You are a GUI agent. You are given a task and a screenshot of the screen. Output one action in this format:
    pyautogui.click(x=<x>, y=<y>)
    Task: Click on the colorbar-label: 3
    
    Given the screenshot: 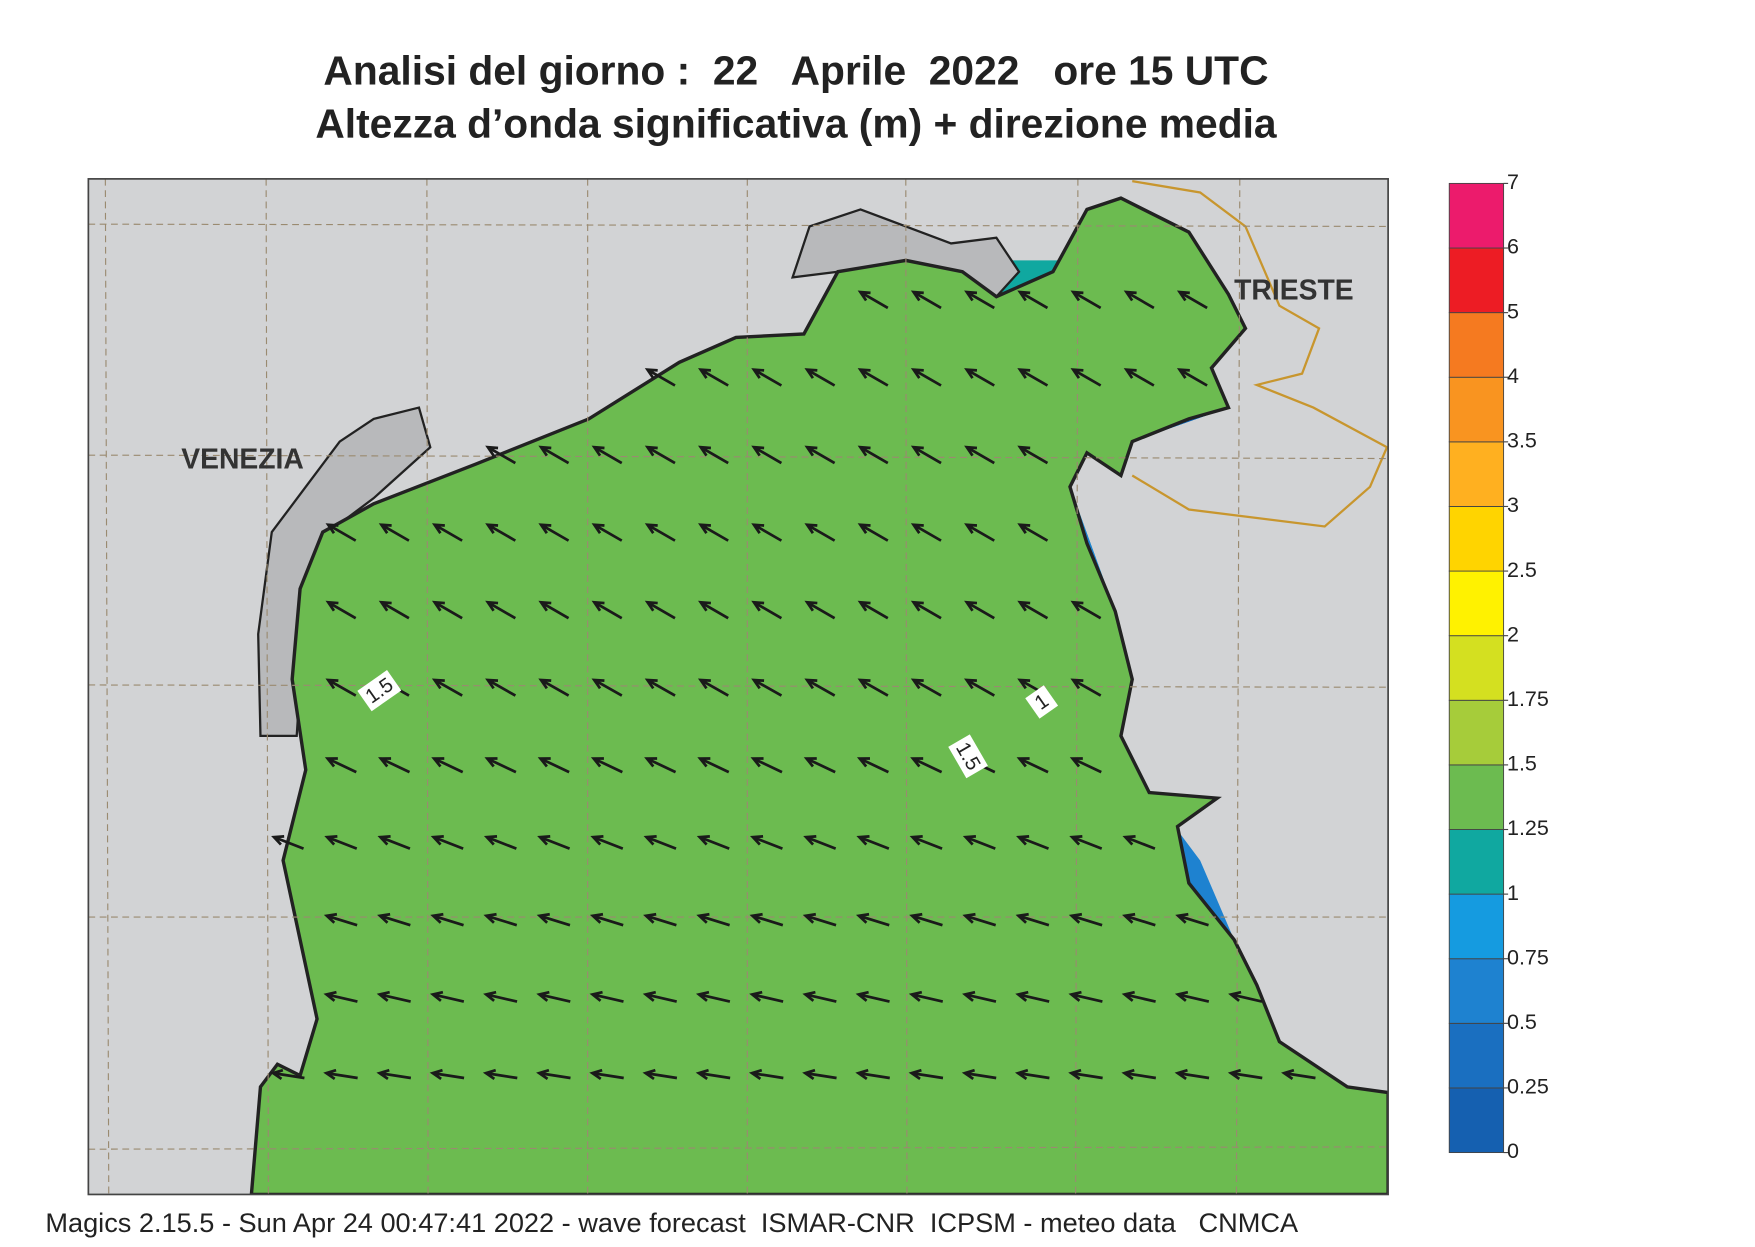 What is the action you would take?
    pyautogui.click(x=1513, y=505)
    